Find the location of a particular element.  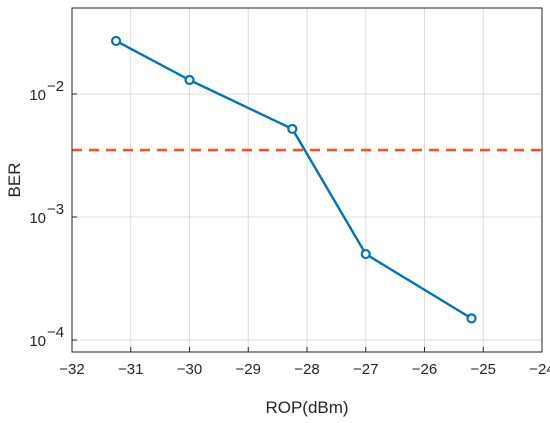

y-axis-title: BER is located at coordinates (14, 180).